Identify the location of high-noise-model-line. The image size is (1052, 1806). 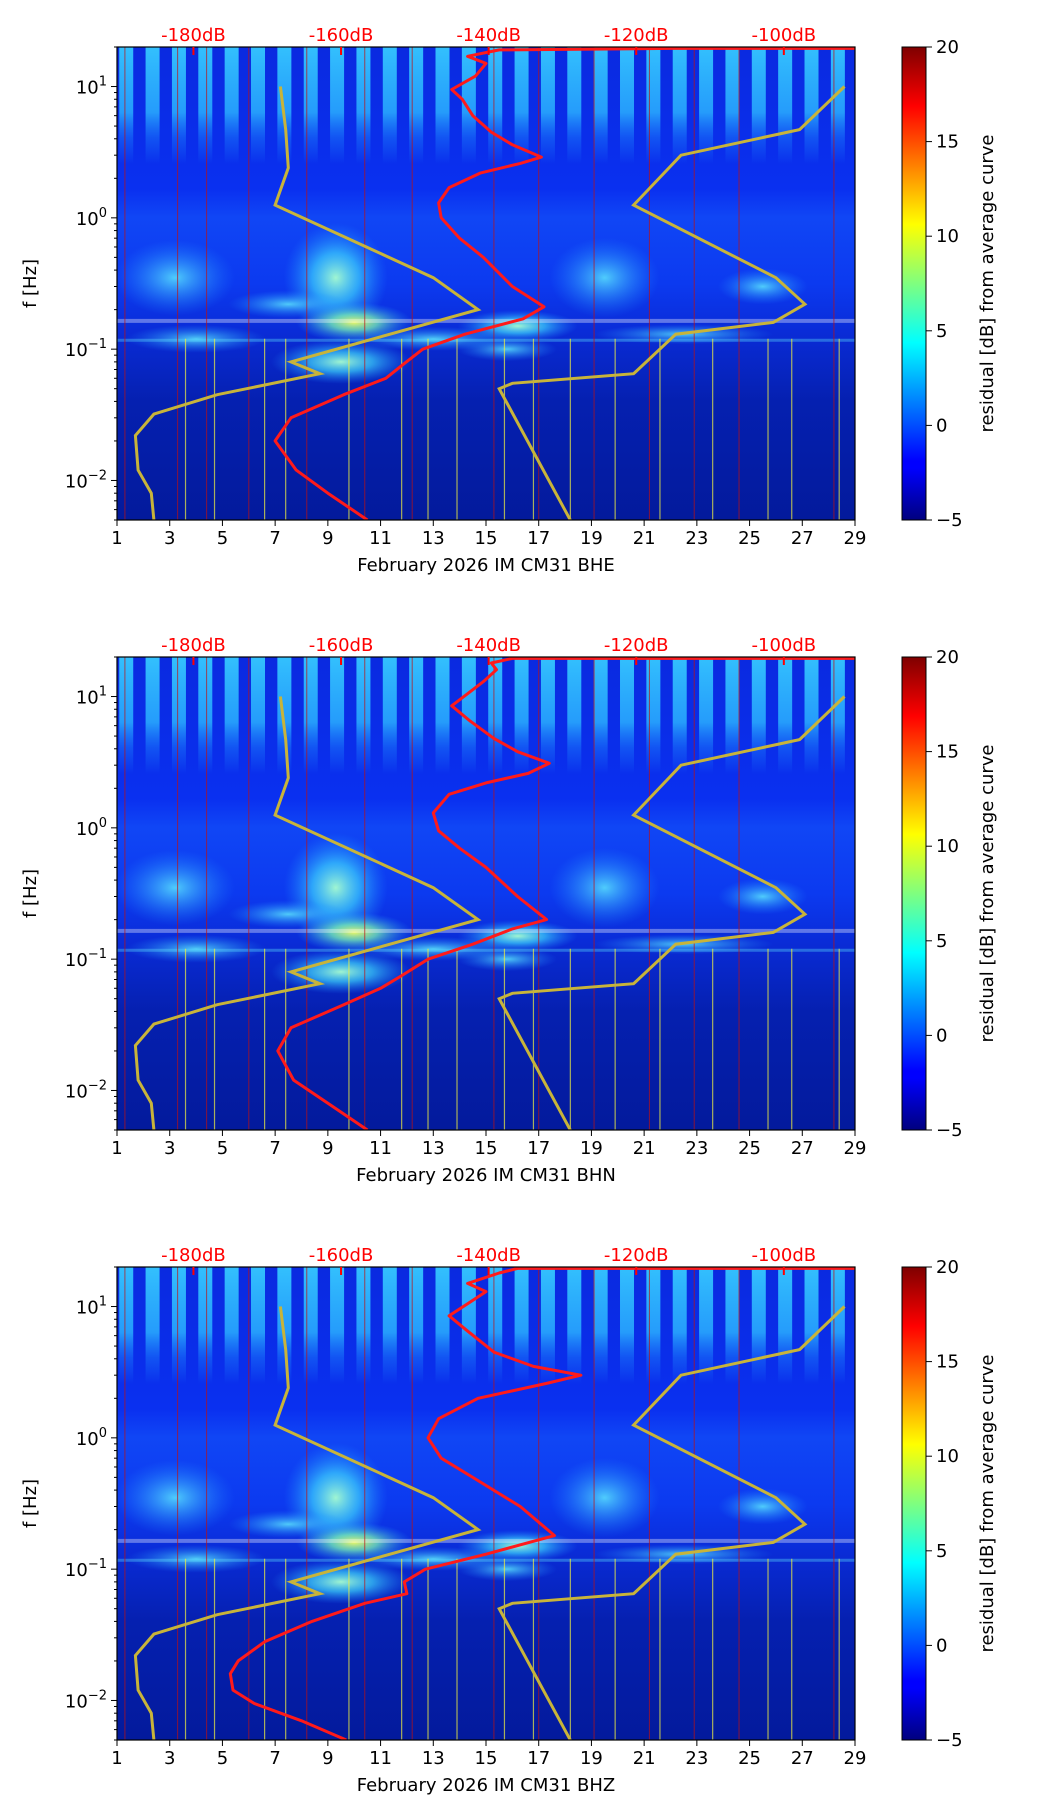
(671, 1522).